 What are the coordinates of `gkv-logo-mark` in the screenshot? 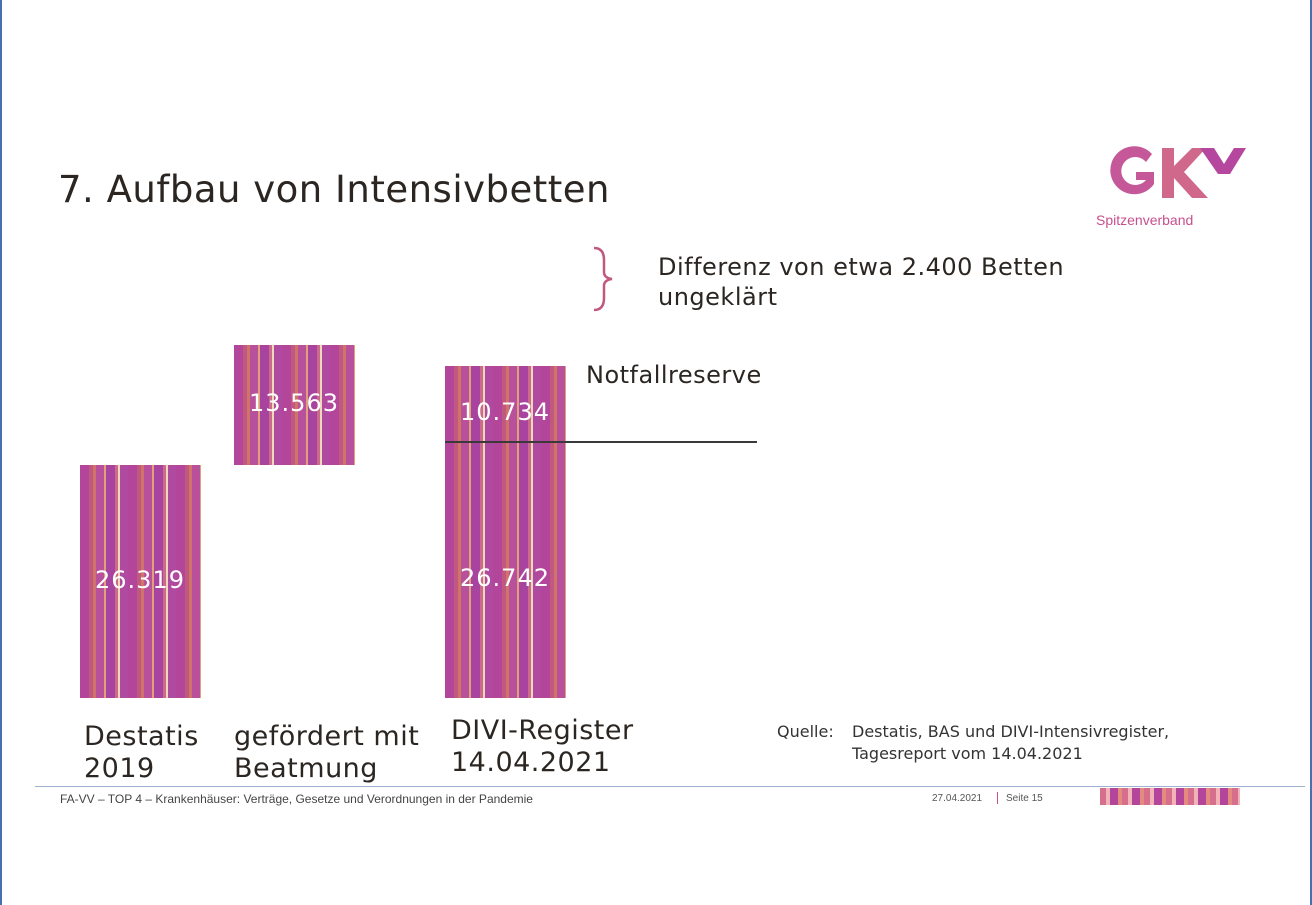 It's located at (1178, 172).